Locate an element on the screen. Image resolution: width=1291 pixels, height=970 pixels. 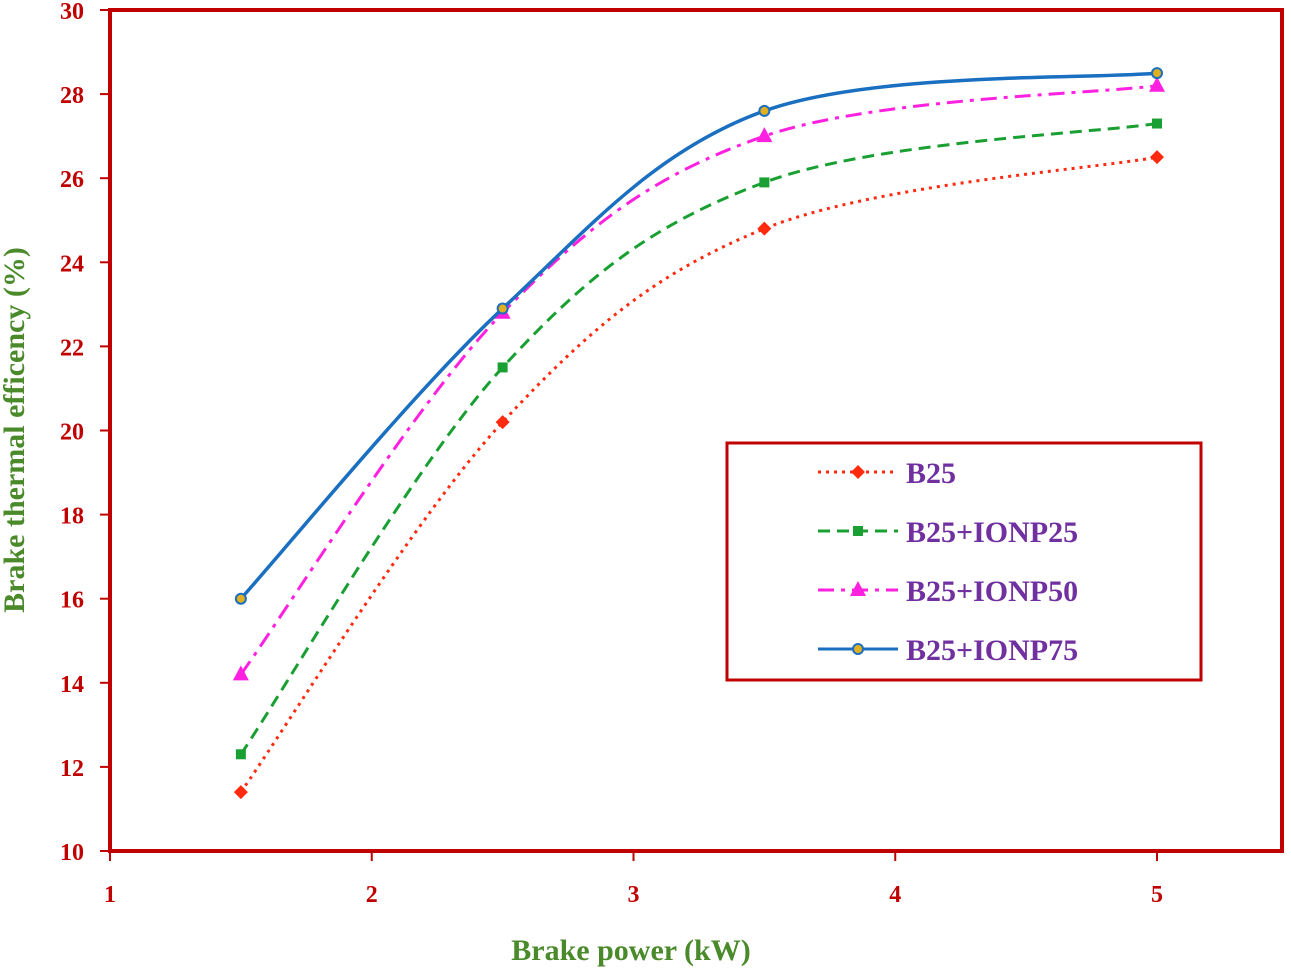
y-tick-label-5: 20 is located at coordinates (72, 433).